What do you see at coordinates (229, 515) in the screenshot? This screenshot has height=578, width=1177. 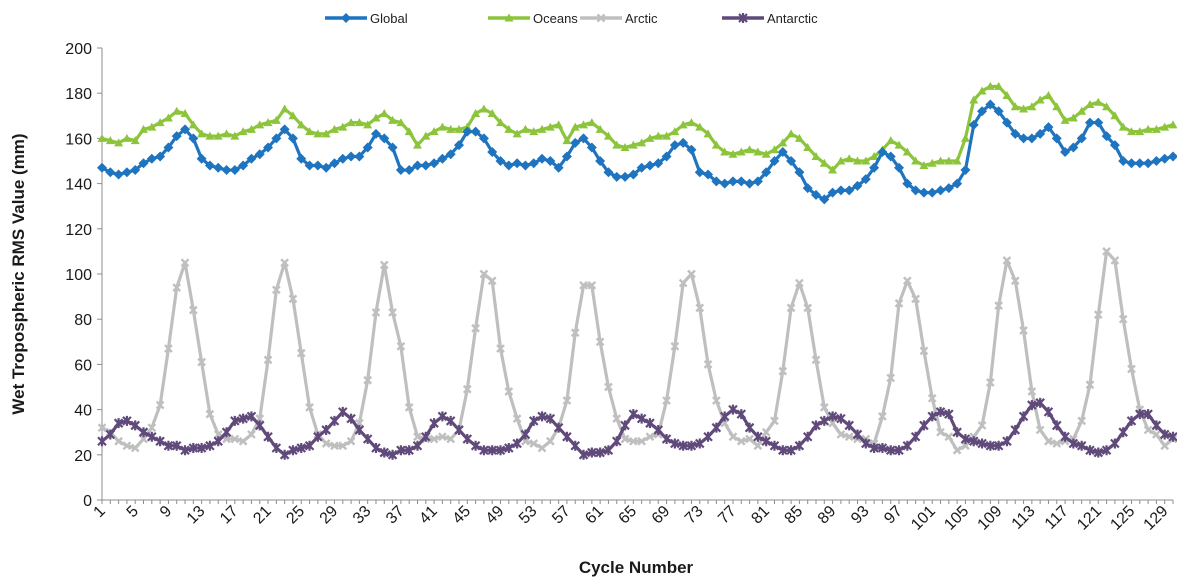 I see `x-tick-label: 17` at bounding box center [229, 515].